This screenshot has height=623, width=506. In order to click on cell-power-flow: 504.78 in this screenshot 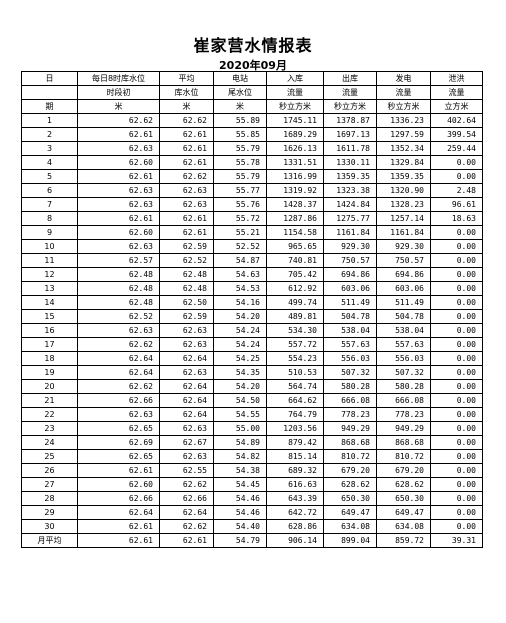, I will do `click(403, 316)`.